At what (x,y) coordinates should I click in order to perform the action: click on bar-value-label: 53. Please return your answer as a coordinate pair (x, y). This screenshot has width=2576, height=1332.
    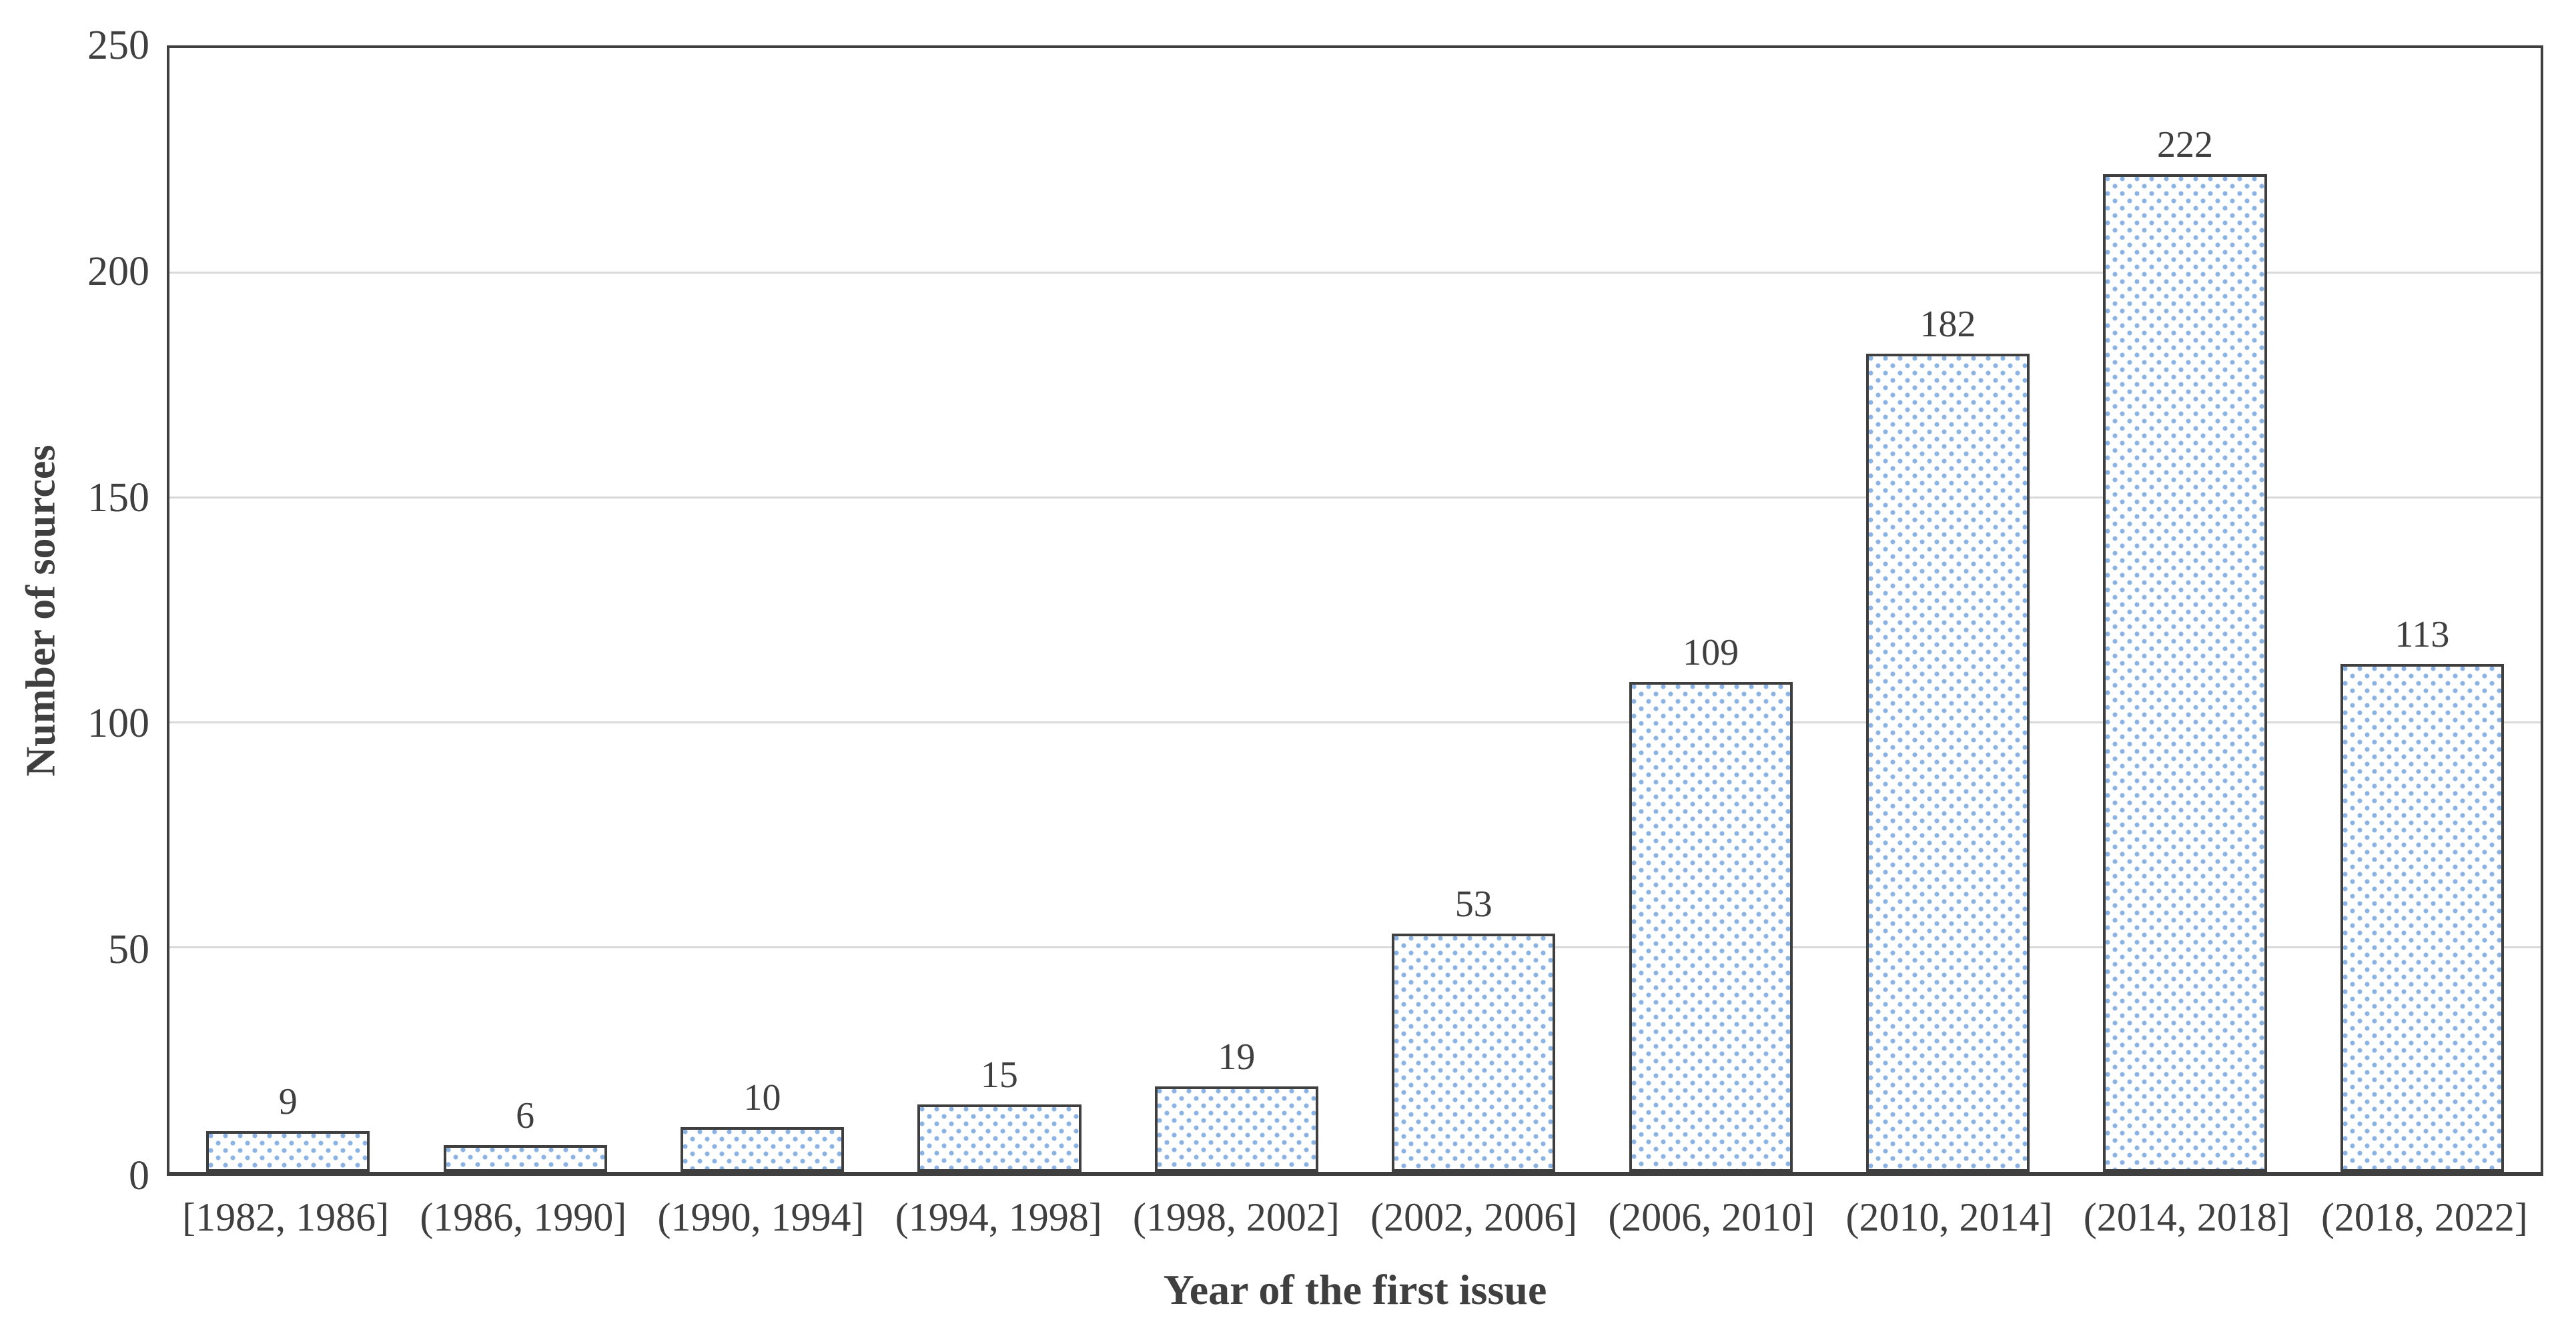
    Looking at the image, I should click on (1473, 904).